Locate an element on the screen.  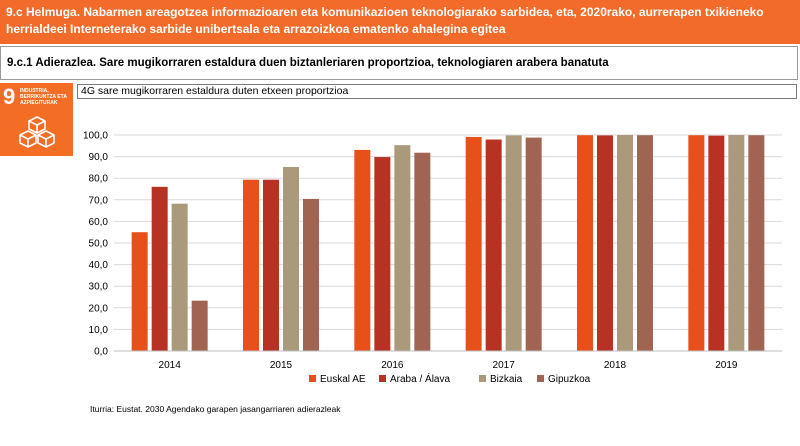
bar-2017-euskal-ae is located at coordinates (473, 243).